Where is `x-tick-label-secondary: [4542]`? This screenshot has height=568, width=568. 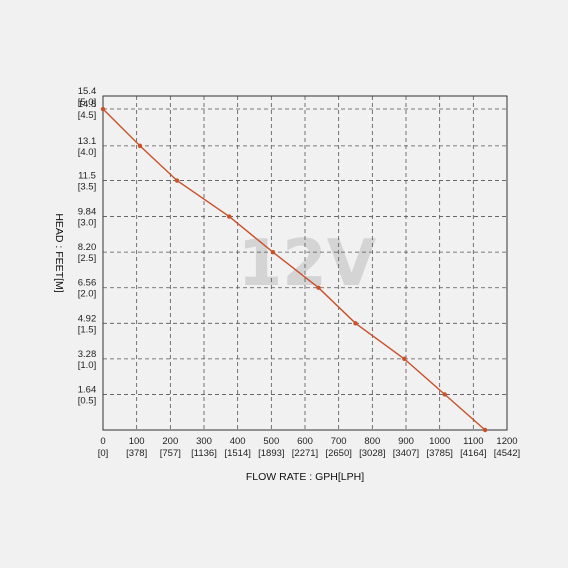
x-tick-label-secondary: [4542] is located at coordinates (507, 453).